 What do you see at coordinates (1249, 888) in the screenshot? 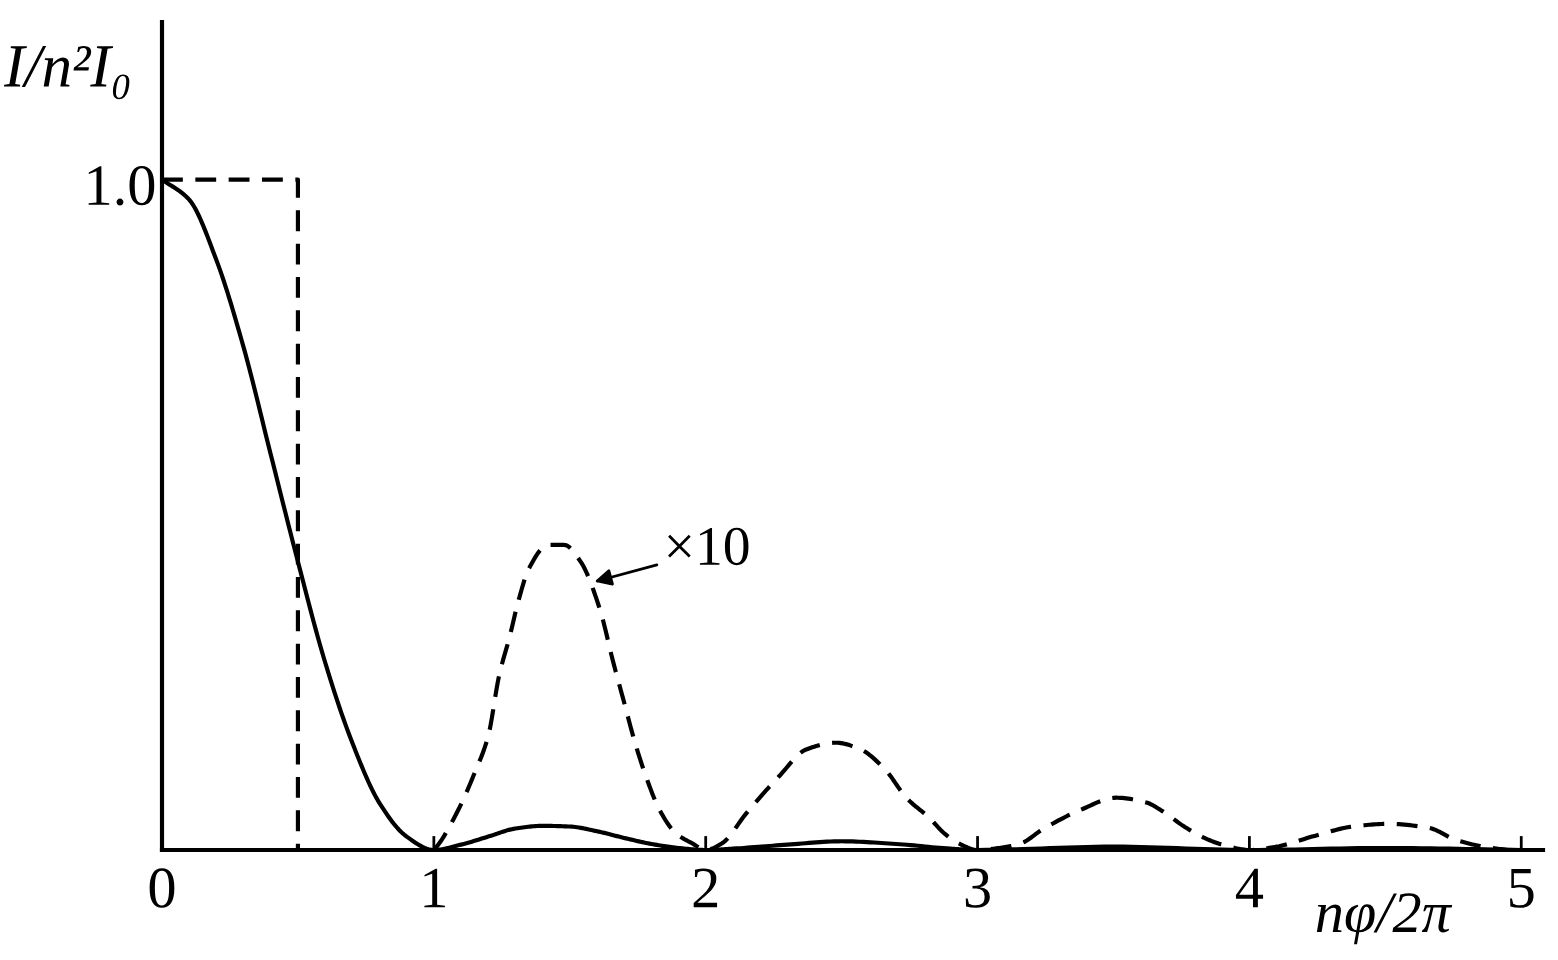
I see `x-tick-label: 4` at bounding box center [1249, 888].